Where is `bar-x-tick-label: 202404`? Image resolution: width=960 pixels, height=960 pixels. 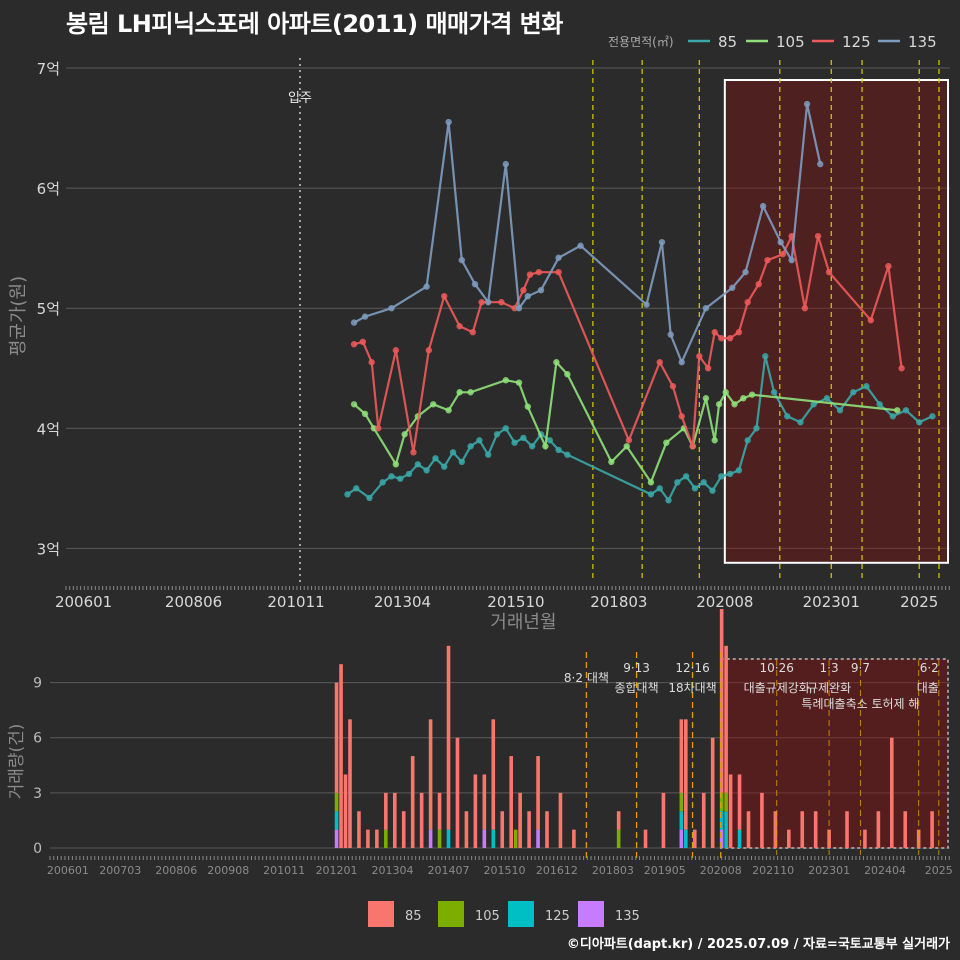 bar-x-tick-label: 202404 is located at coordinates (885, 870).